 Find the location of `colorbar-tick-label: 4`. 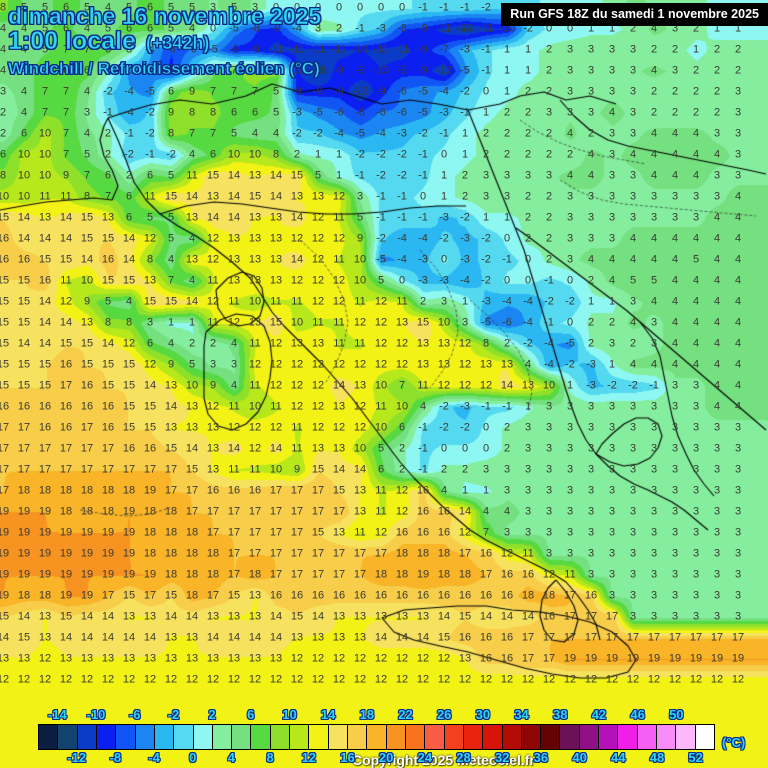

colorbar-tick-label: 4 is located at coordinates (231, 757).